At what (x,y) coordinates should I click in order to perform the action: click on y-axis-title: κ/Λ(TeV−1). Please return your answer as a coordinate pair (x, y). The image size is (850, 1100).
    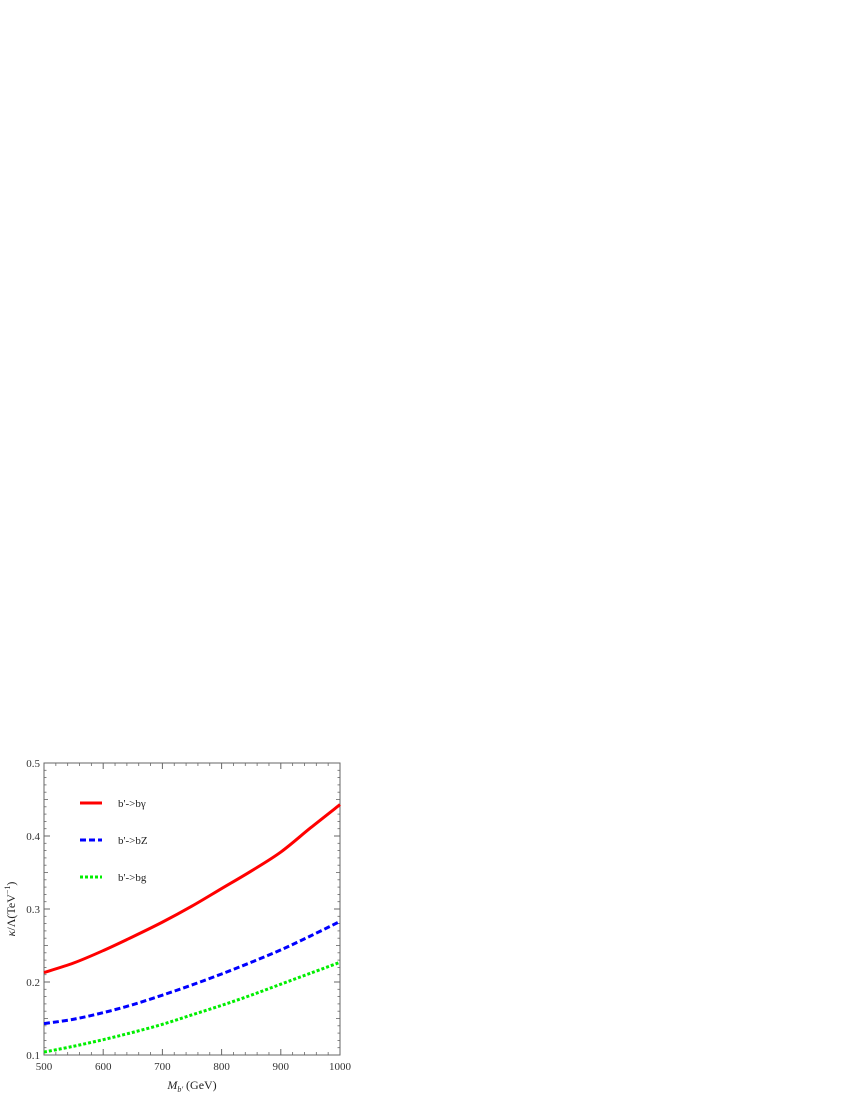
    Looking at the image, I should click on (10, 909).